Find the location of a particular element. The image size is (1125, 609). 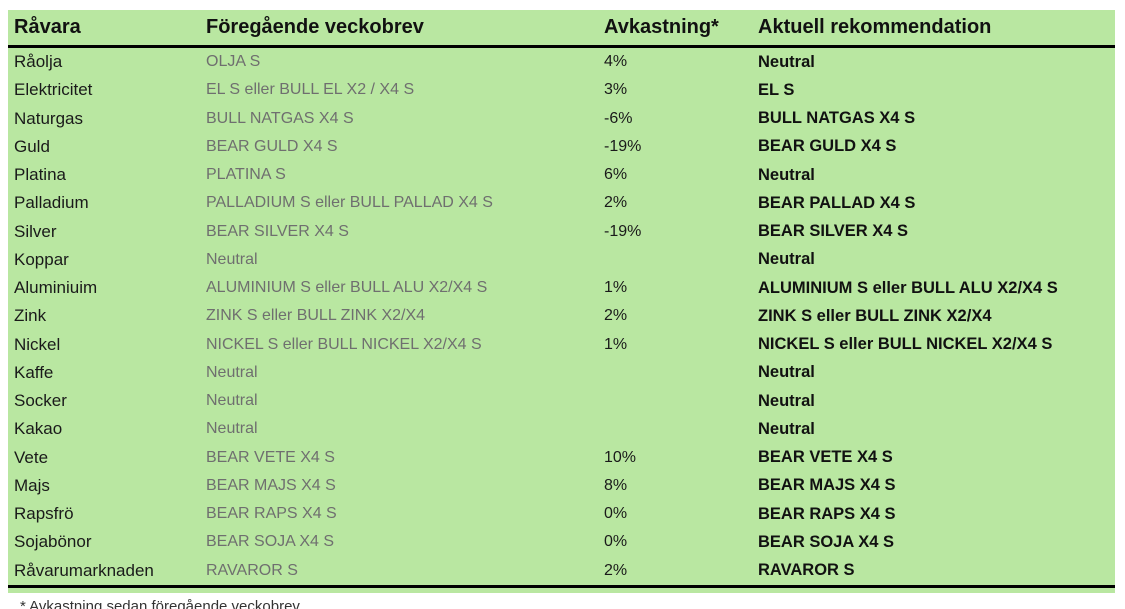

cell-foregaende: BEAR RAPS X4 S is located at coordinates (271, 514).